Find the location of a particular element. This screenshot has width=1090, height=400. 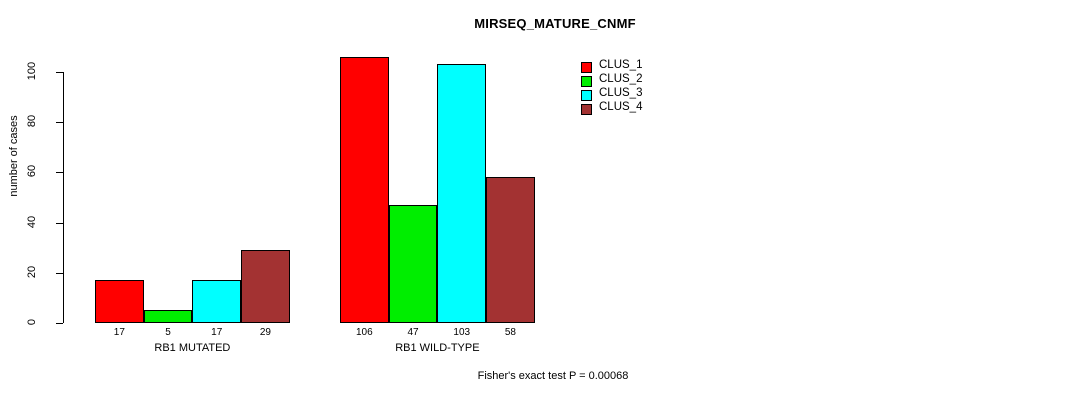

legend-item: CLUS_3 is located at coordinates (641, 94).